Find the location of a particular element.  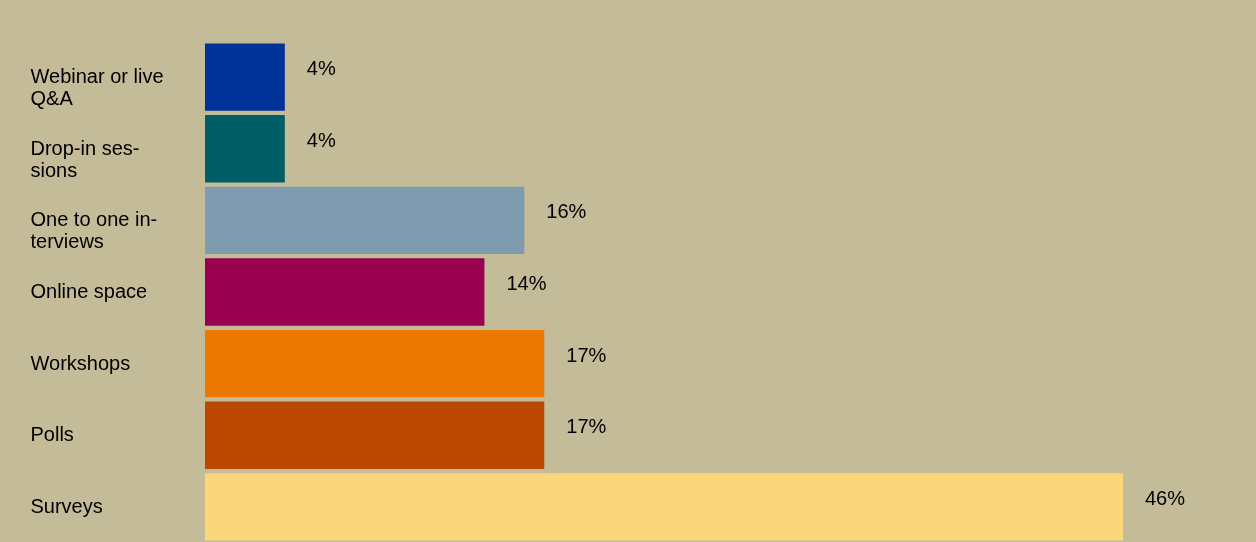

y-tick-label: Drop-in ses- sions is located at coordinates (85, 158).